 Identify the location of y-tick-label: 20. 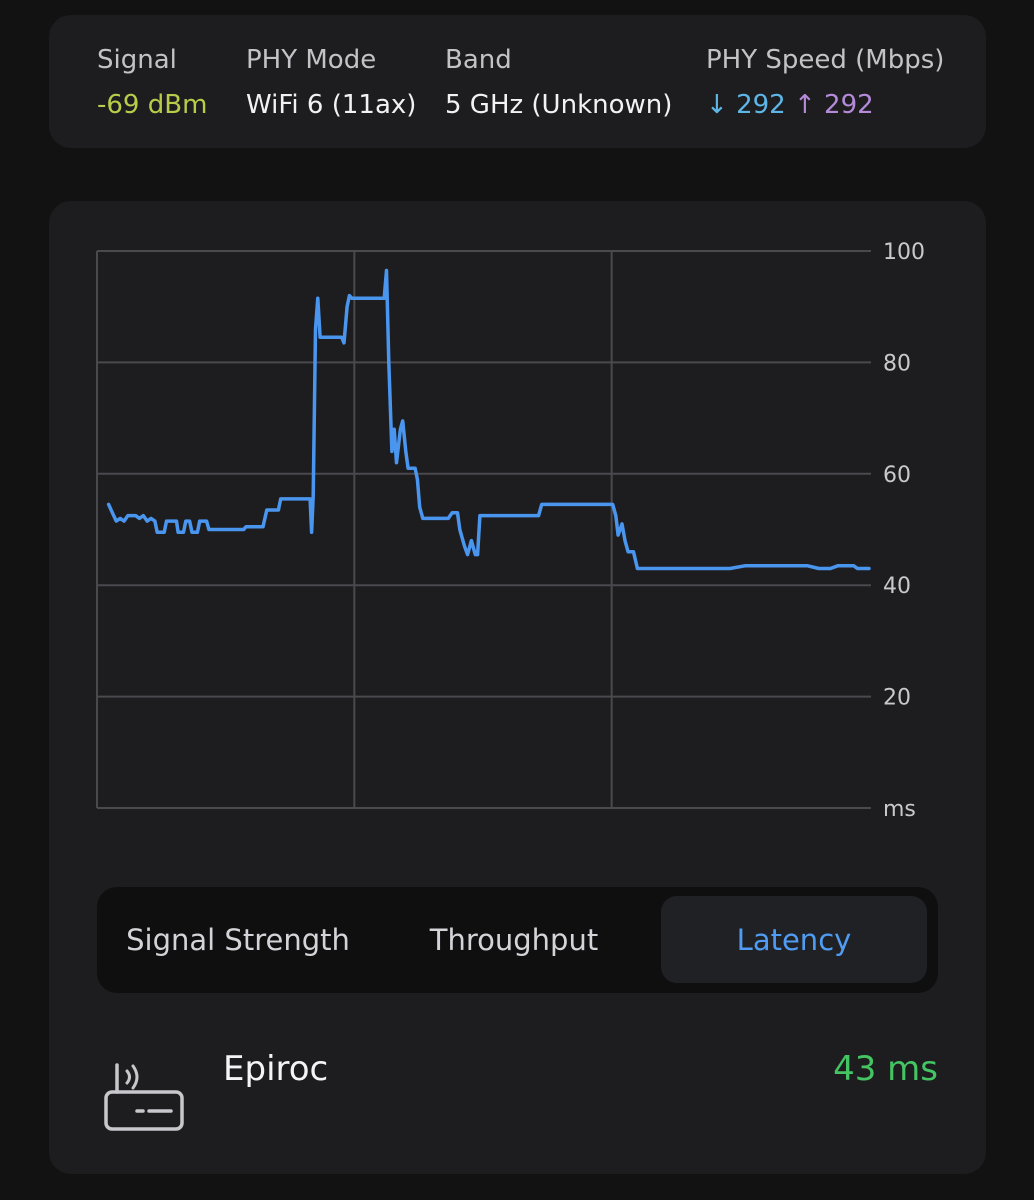
(897, 698).